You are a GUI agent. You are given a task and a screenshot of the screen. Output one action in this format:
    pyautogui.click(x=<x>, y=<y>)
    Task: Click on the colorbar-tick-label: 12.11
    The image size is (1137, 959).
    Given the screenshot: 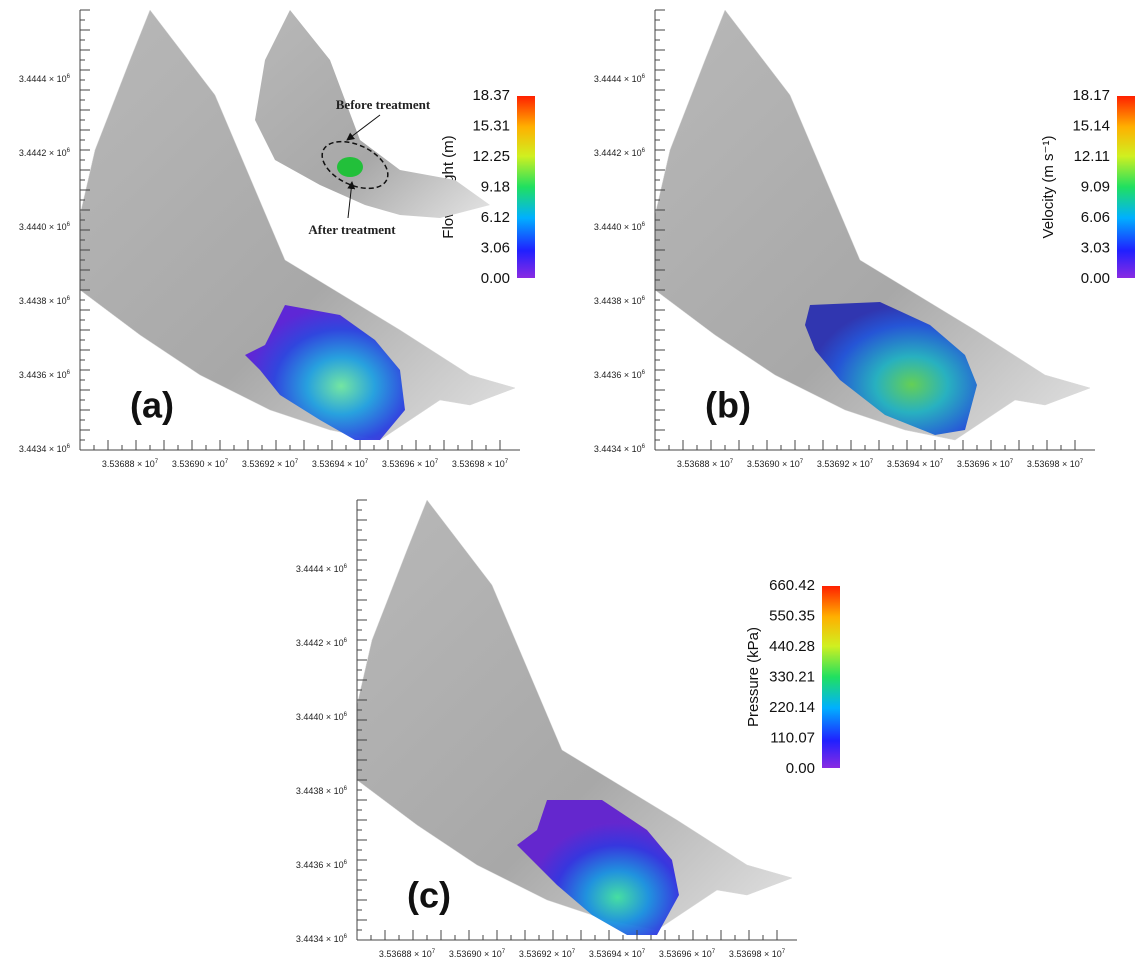 What is the action you would take?
    pyautogui.click(x=1092, y=156)
    